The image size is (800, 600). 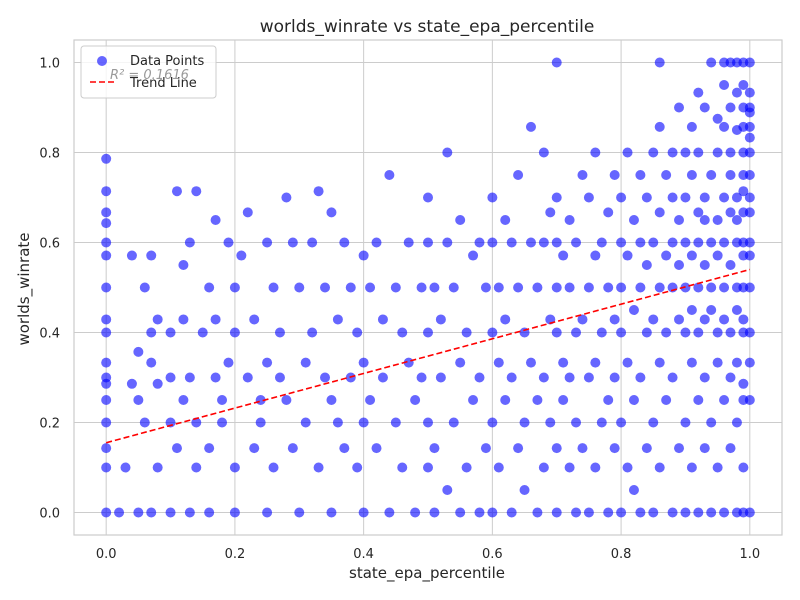 What do you see at coordinates (49, 154) in the screenshot?
I see `y-tick-label: 0.8` at bounding box center [49, 154].